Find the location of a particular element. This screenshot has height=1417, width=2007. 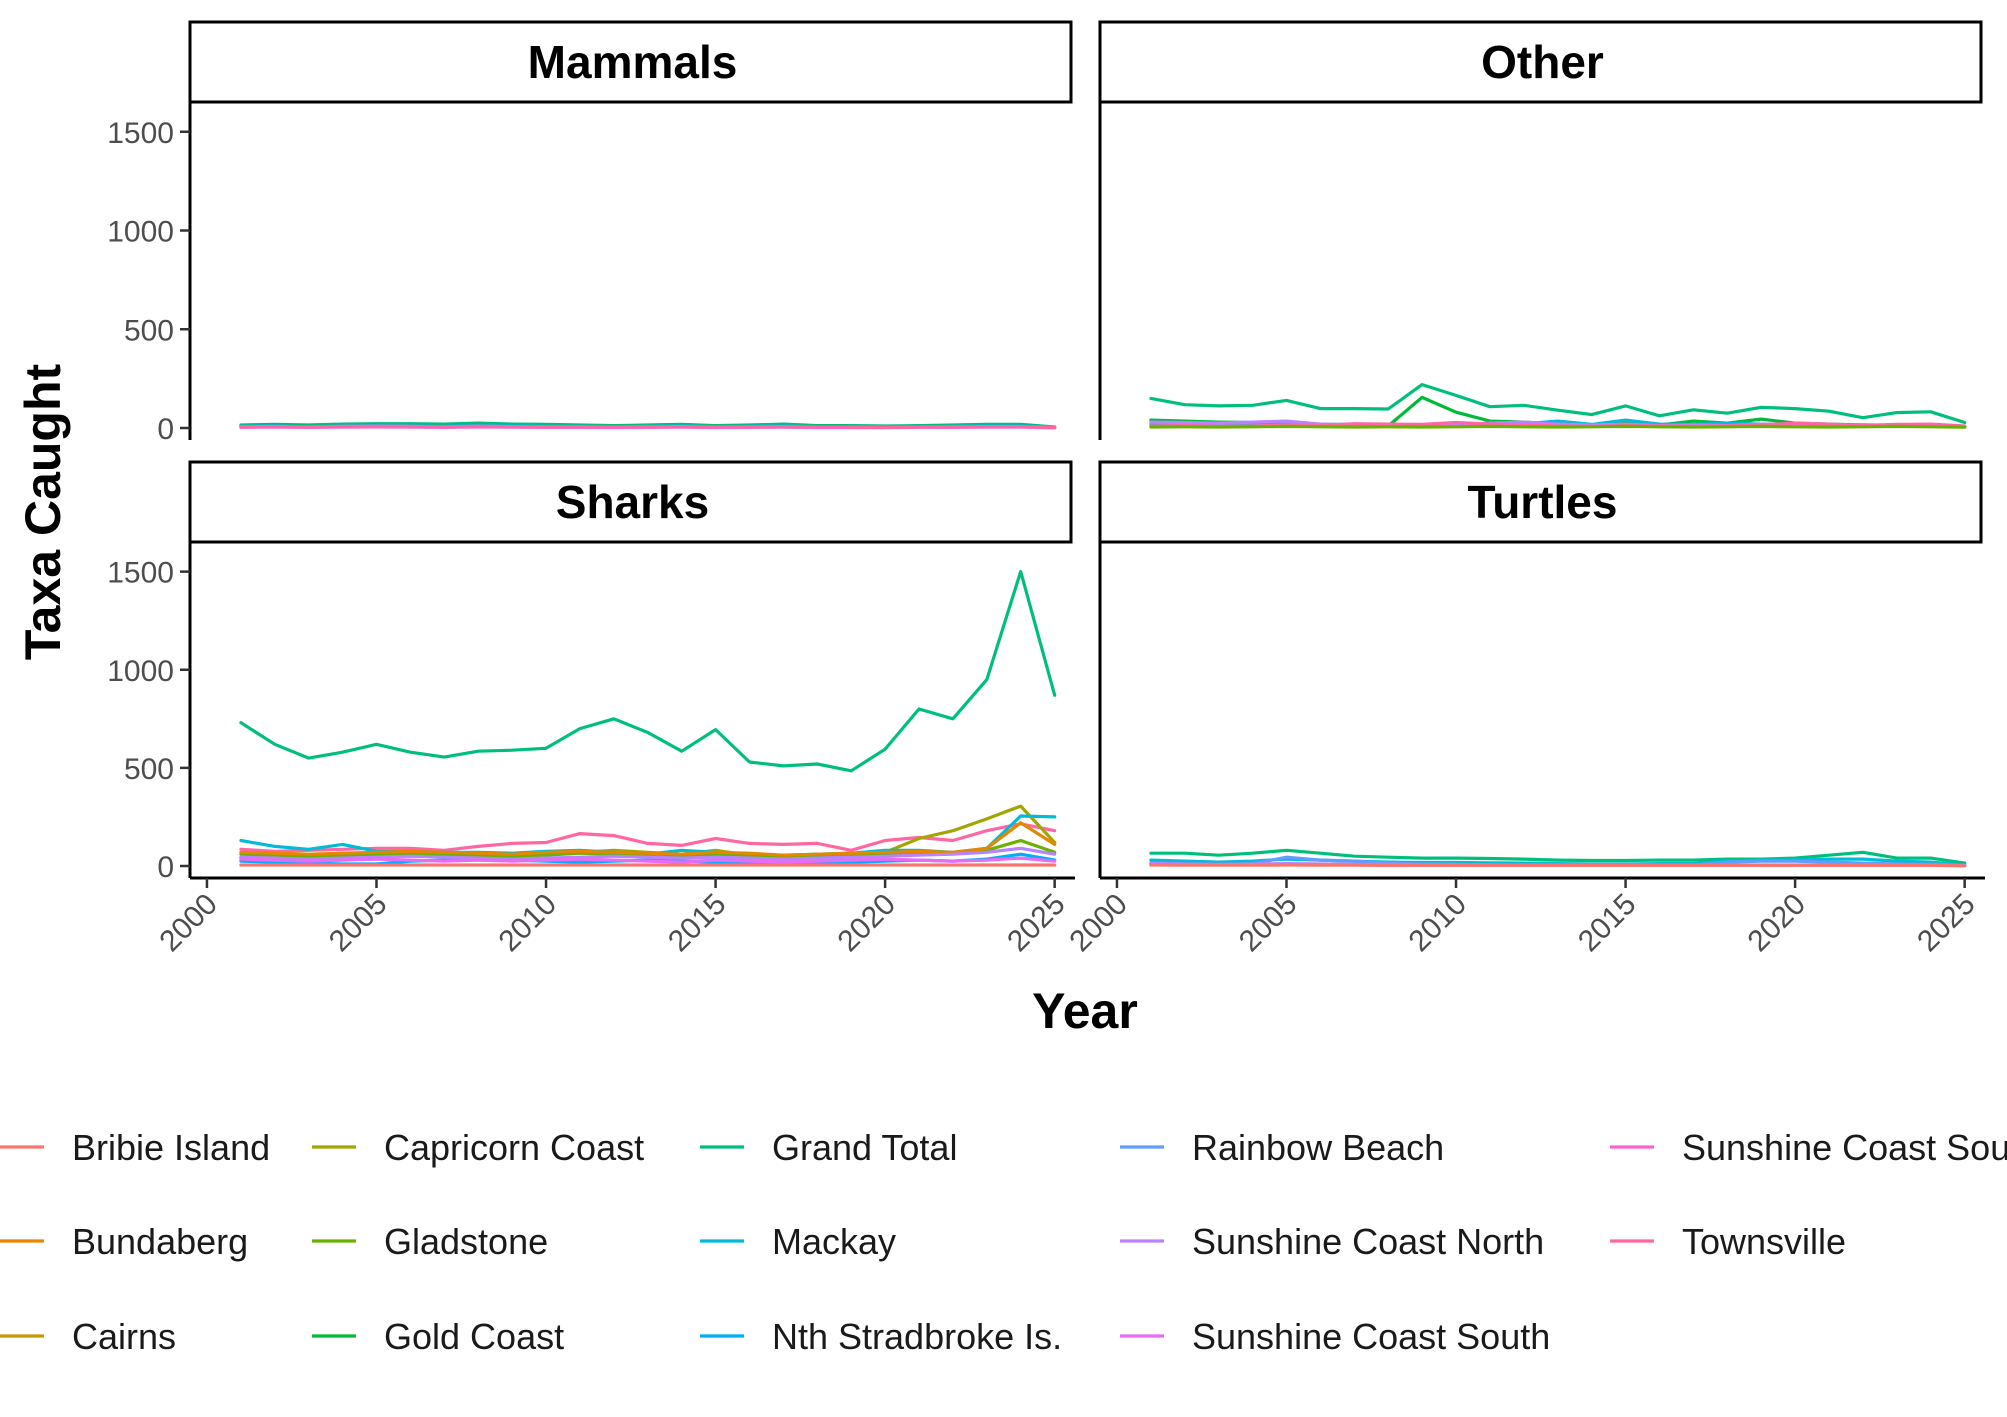

legend-label: Nth Stradbroke Is. is located at coordinates (917, 1336).